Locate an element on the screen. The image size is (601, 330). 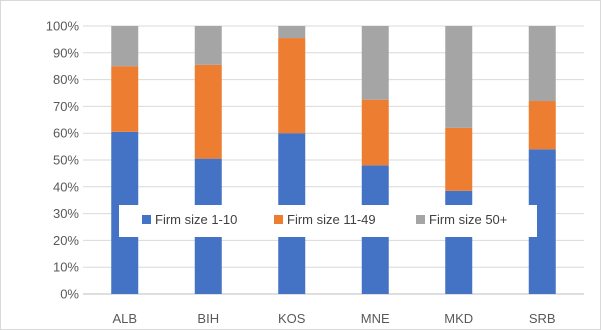
x-tick-label: BIH is located at coordinates (208, 318).